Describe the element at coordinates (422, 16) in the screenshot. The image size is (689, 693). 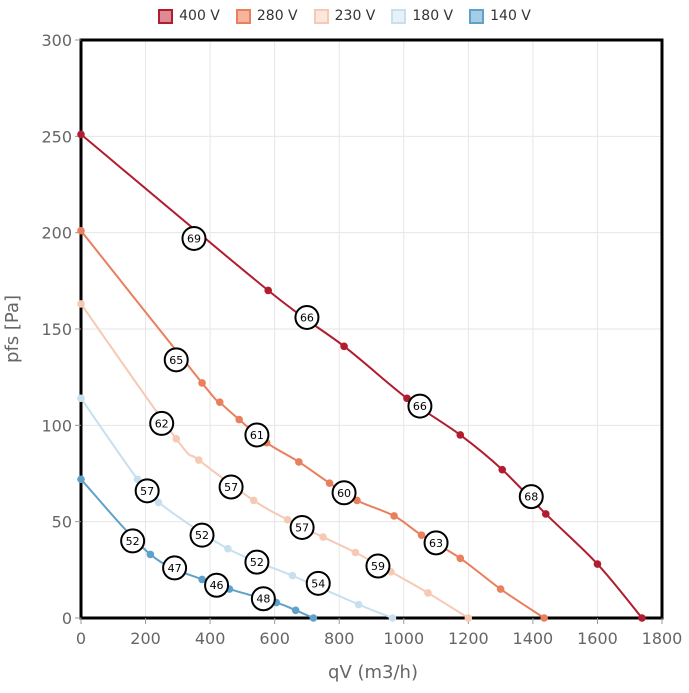
I see `legend-item: 180 V` at that location.